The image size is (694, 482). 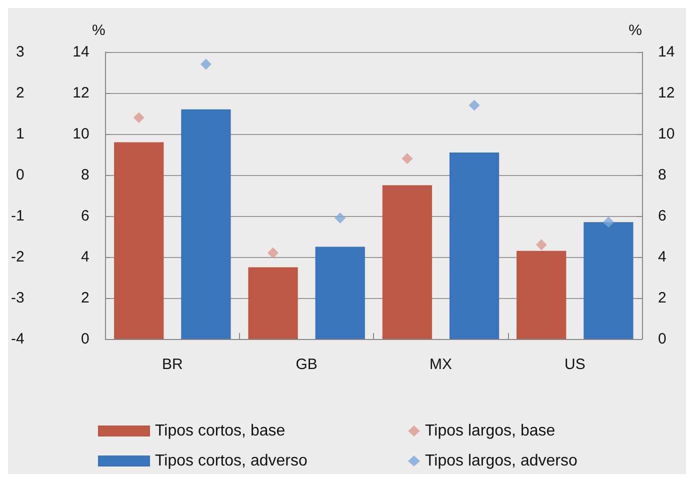 What do you see at coordinates (20, 52) in the screenshot?
I see `y3-tick-label: 3` at bounding box center [20, 52].